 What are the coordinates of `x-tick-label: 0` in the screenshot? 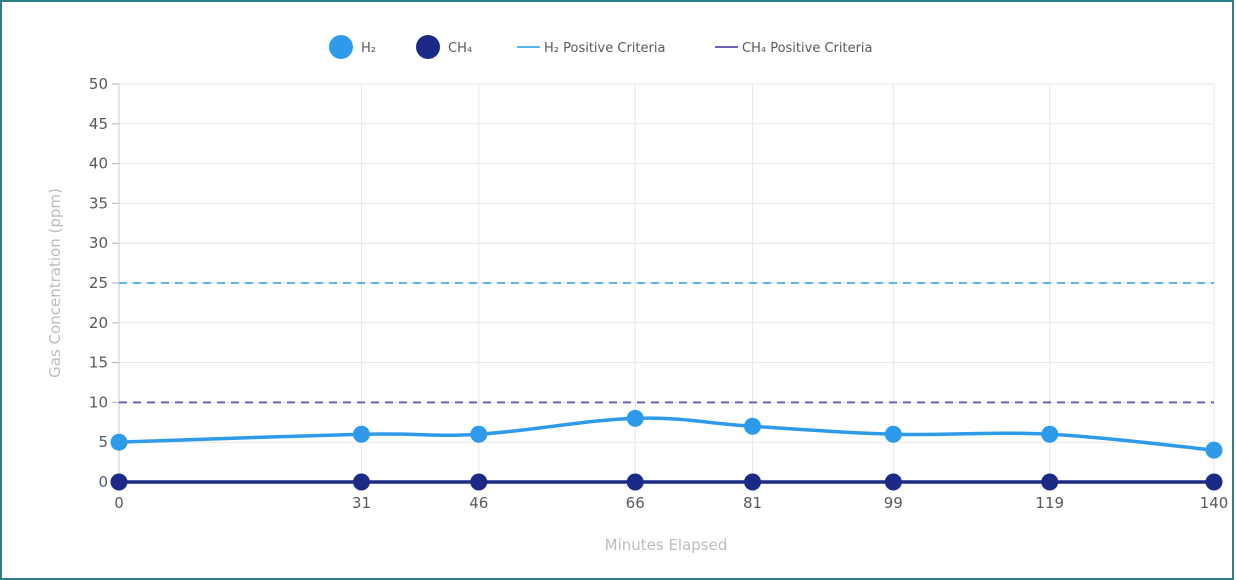 It's located at (119, 503).